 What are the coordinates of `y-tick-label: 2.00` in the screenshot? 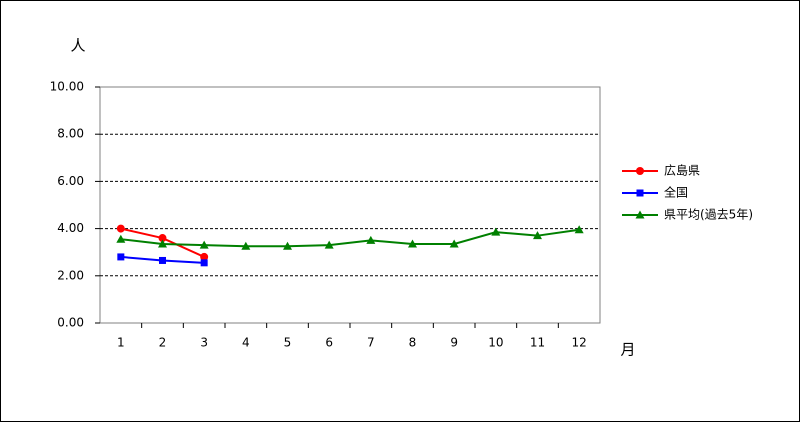 It's located at (70, 275).